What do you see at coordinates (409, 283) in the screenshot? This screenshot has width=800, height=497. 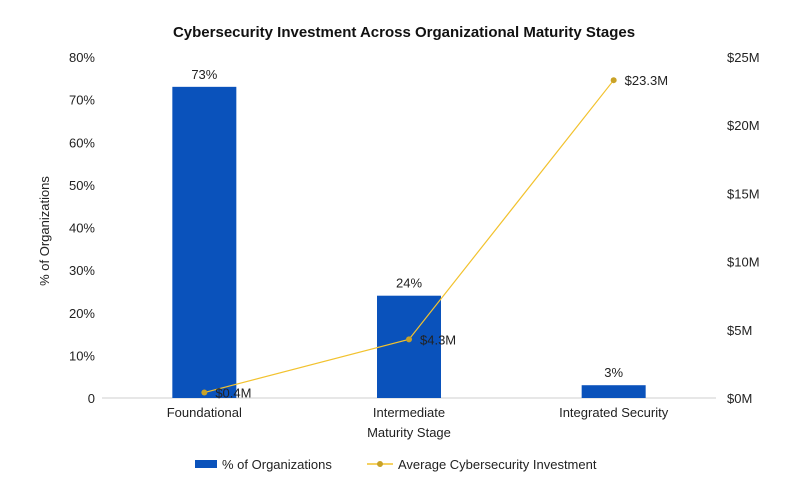 I see `bar-value-label: 24%` at bounding box center [409, 283].